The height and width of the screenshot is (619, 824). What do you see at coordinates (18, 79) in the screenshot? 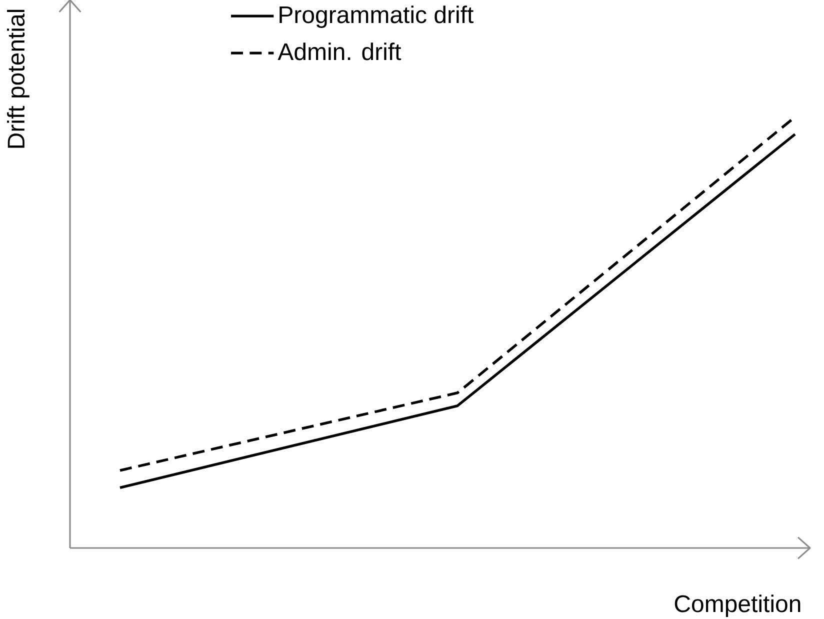
I see `y-axis-title: Drift potential` at bounding box center [18, 79].